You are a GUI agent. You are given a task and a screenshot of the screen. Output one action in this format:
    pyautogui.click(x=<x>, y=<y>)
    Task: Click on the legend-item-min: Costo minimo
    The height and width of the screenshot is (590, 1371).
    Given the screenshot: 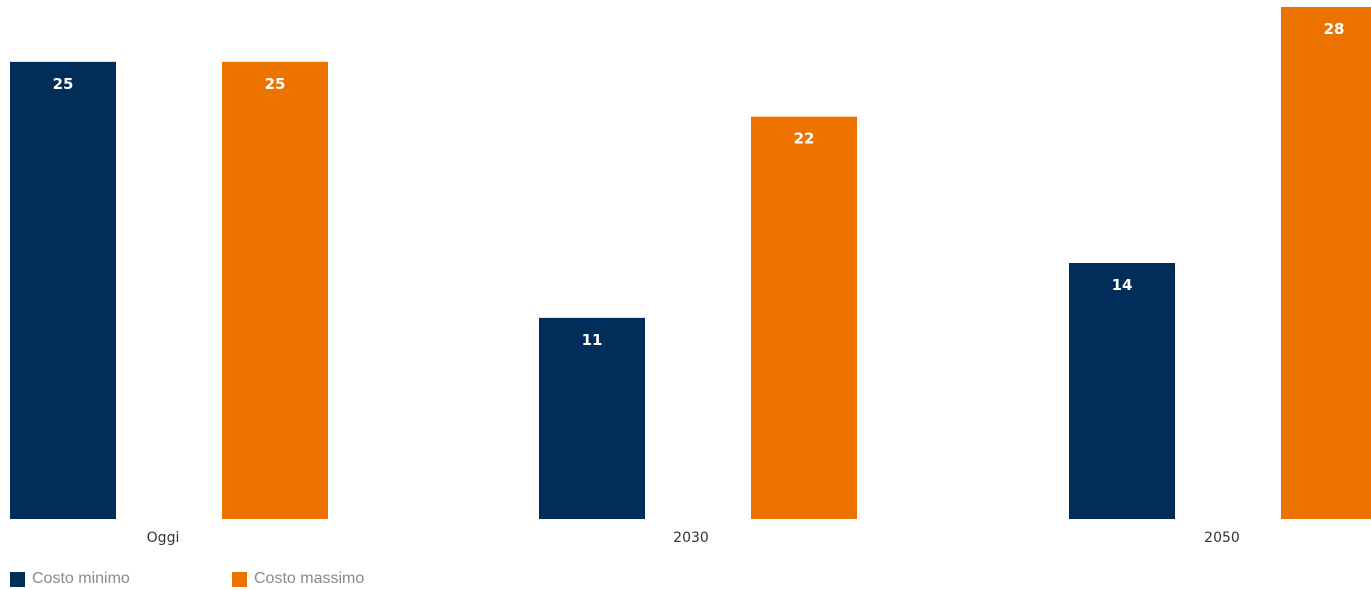 What is the action you would take?
    pyautogui.click(x=121, y=579)
    